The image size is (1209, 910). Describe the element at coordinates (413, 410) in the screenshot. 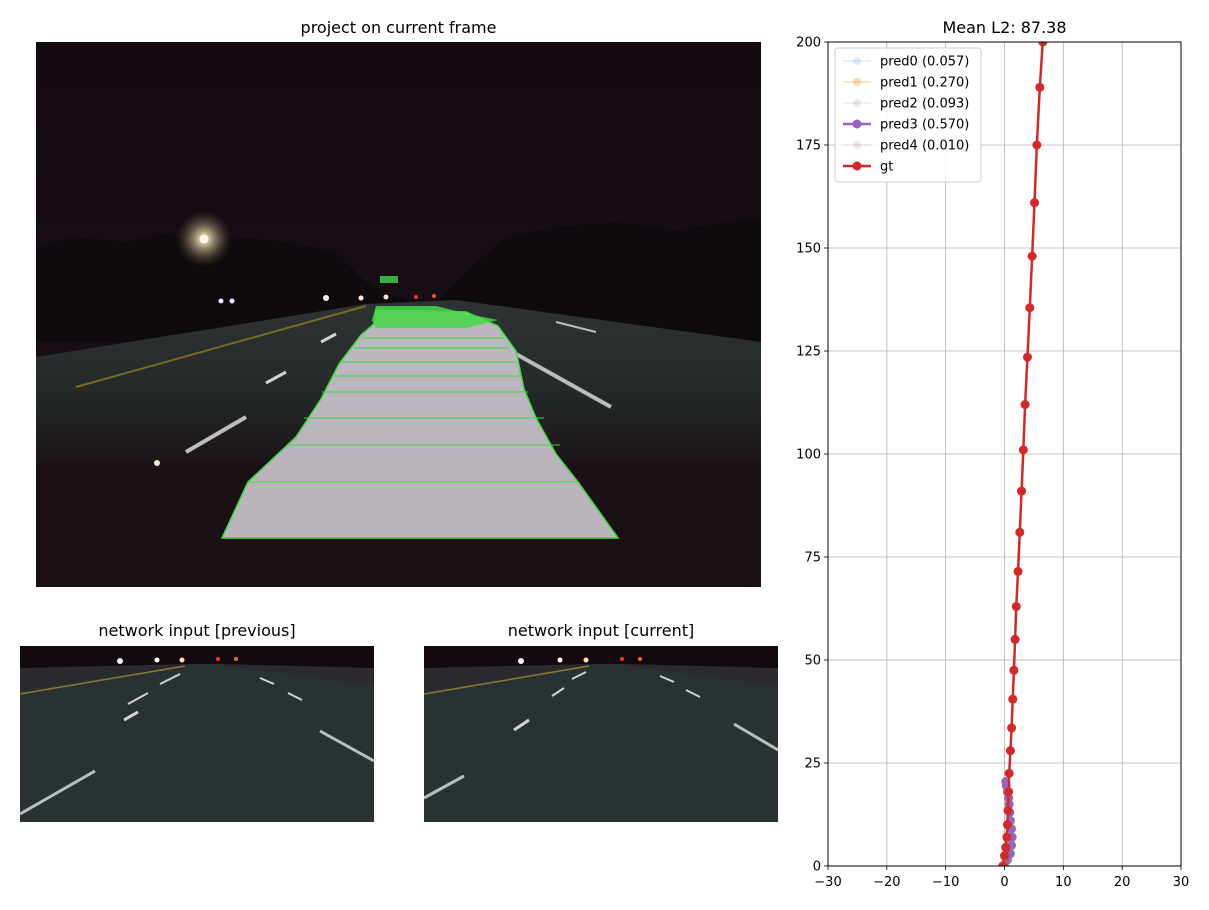

I see `path-stripes` at that location.